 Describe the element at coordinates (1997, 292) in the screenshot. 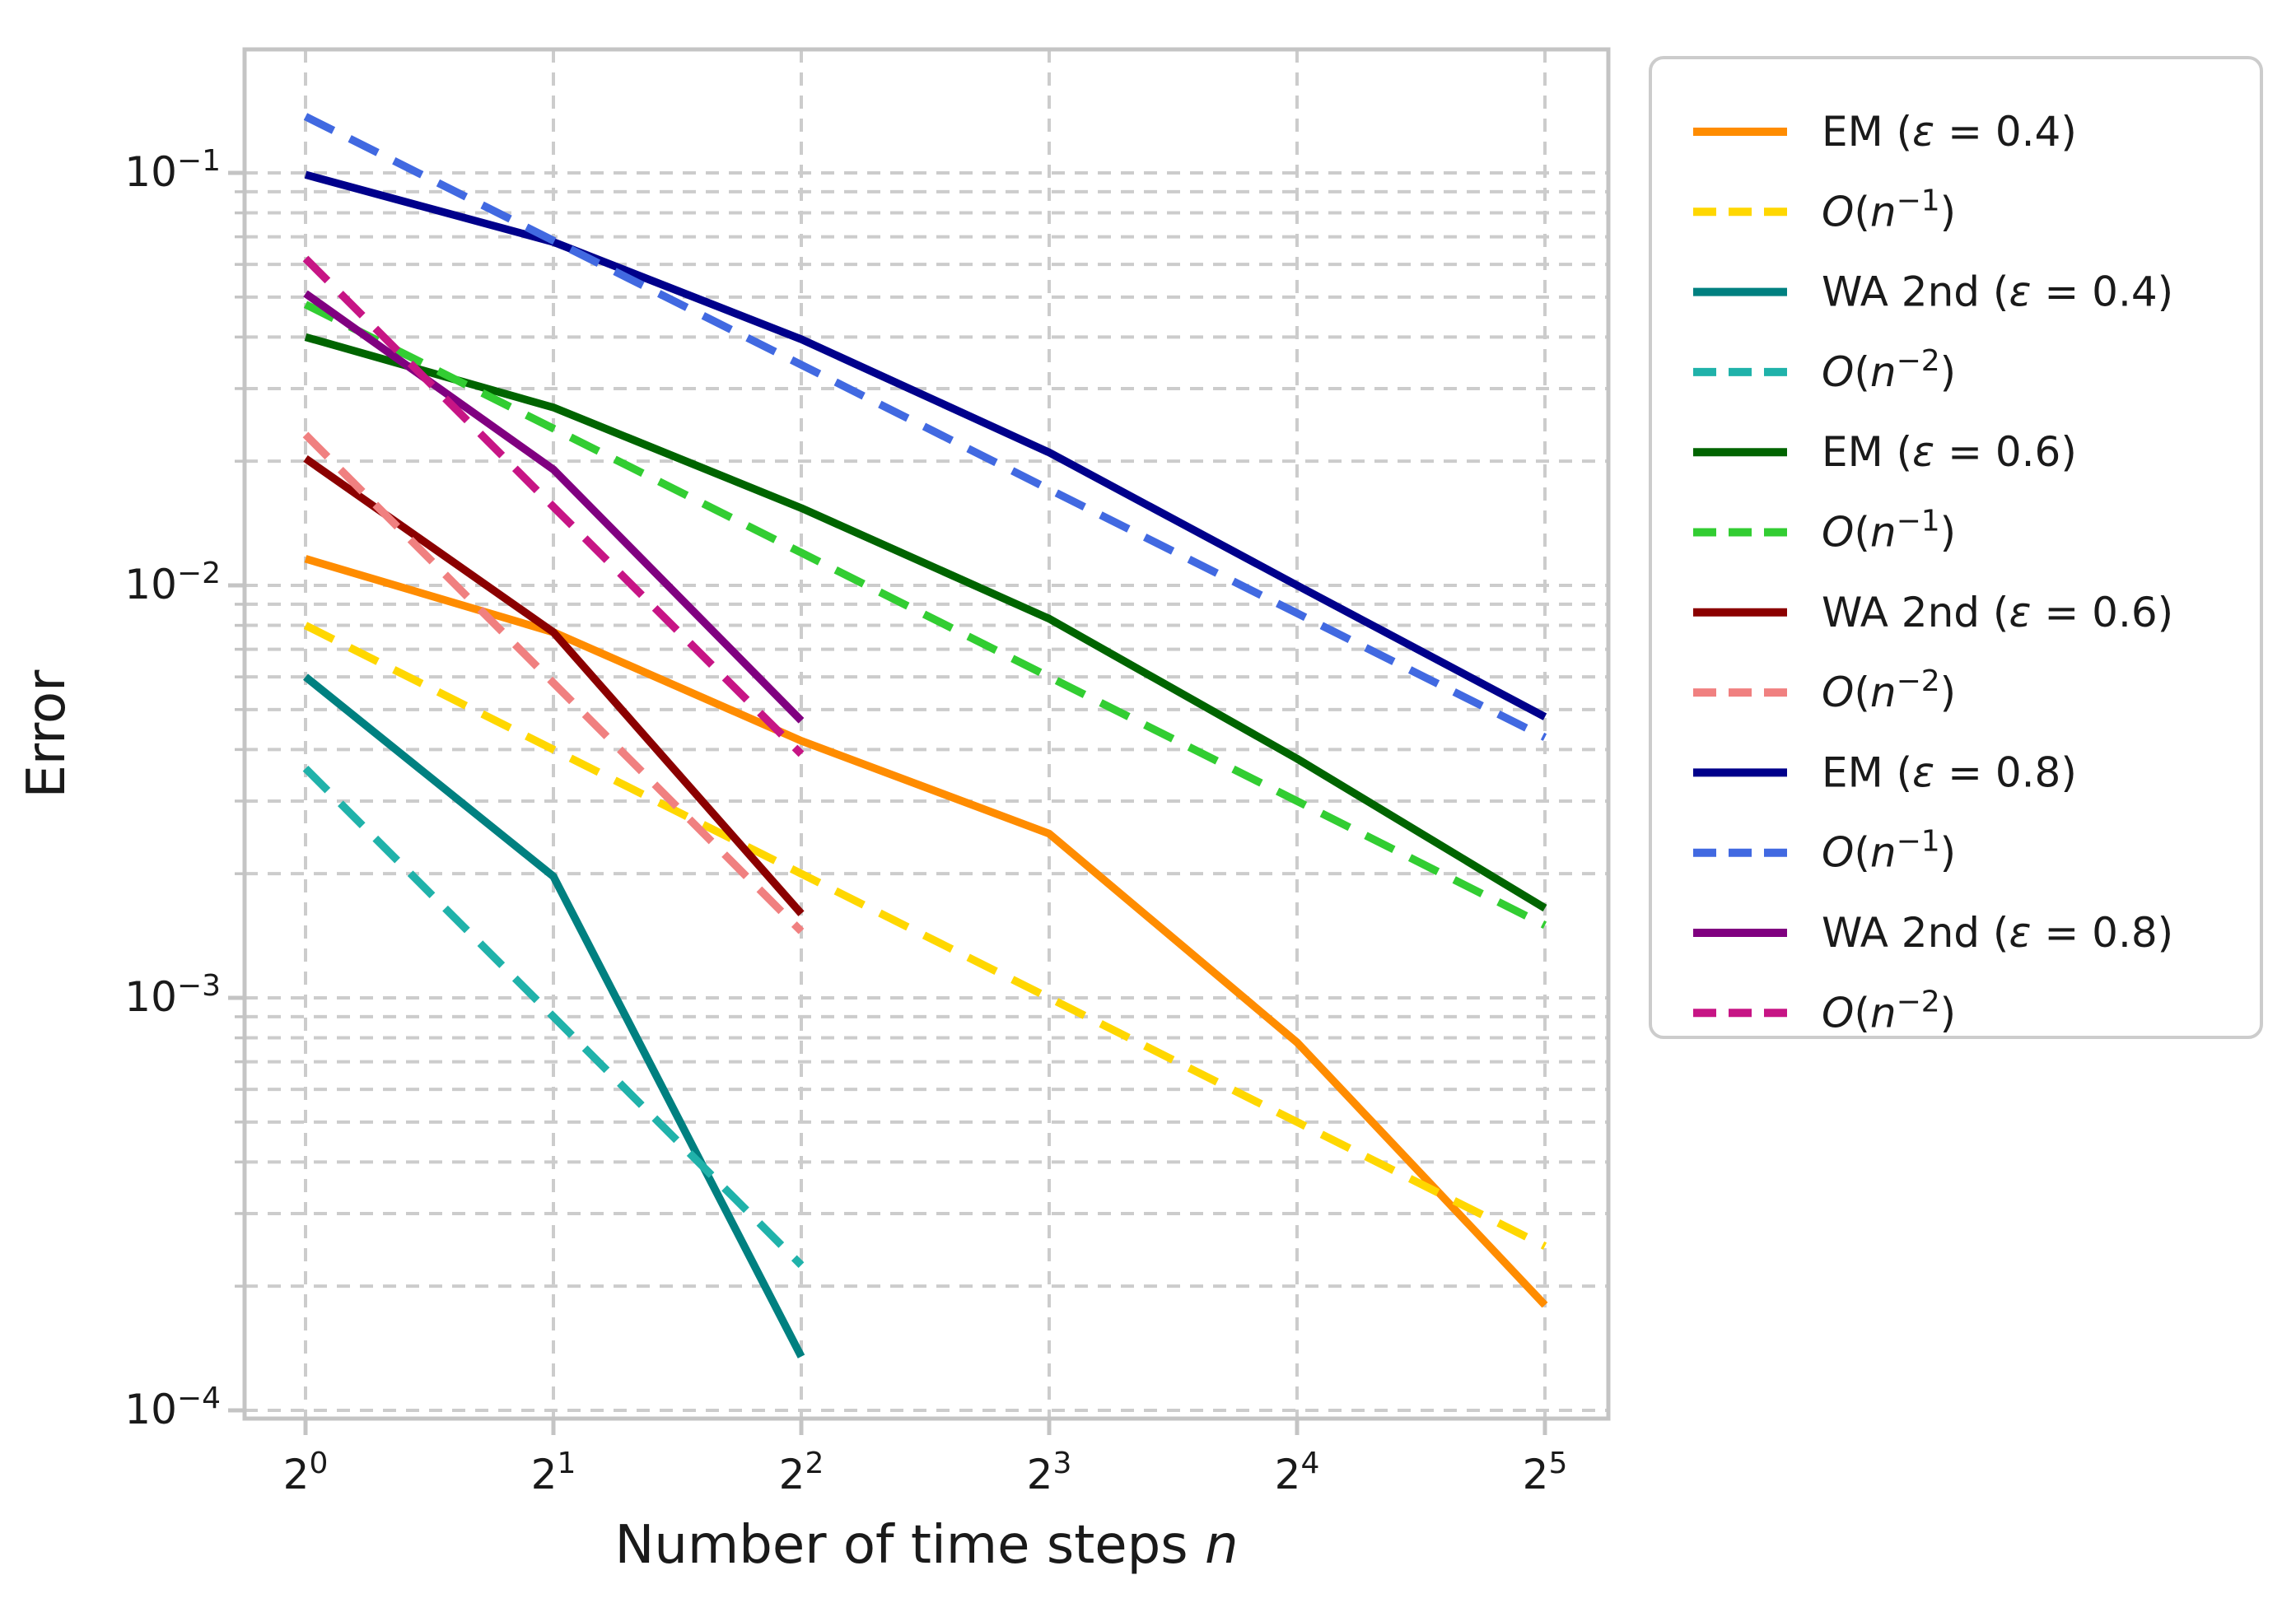

I see `legend-label: WA 2nd (ε = 0.4)` at that location.